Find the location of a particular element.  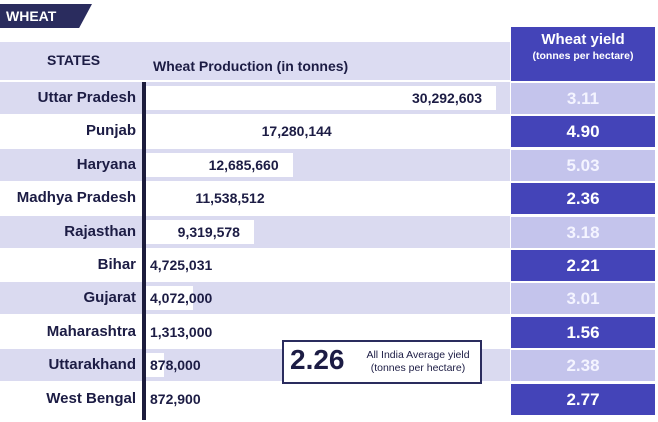

yield-value-cell: 3.01 is located at coordinates (583, 299).